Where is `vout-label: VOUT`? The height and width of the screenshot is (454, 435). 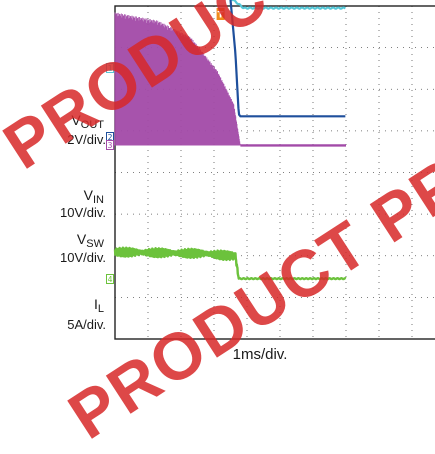
vout-label: VOUT is located at coordinates (87, 121).